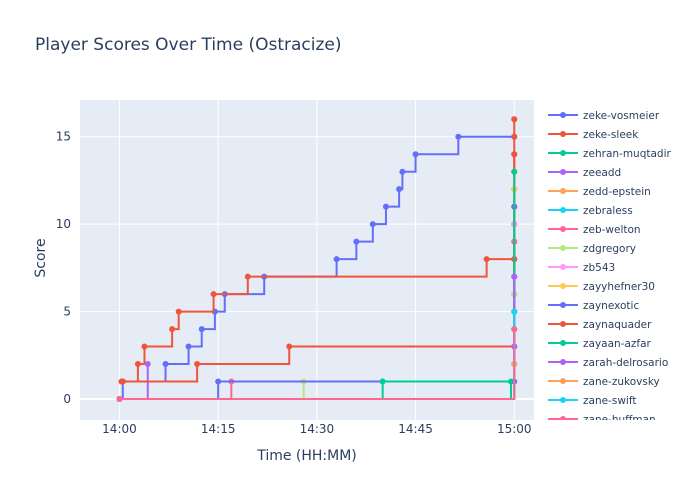 The image size is (700, 500). I want to click on legend-label: zane-swift, so click(609, 401).